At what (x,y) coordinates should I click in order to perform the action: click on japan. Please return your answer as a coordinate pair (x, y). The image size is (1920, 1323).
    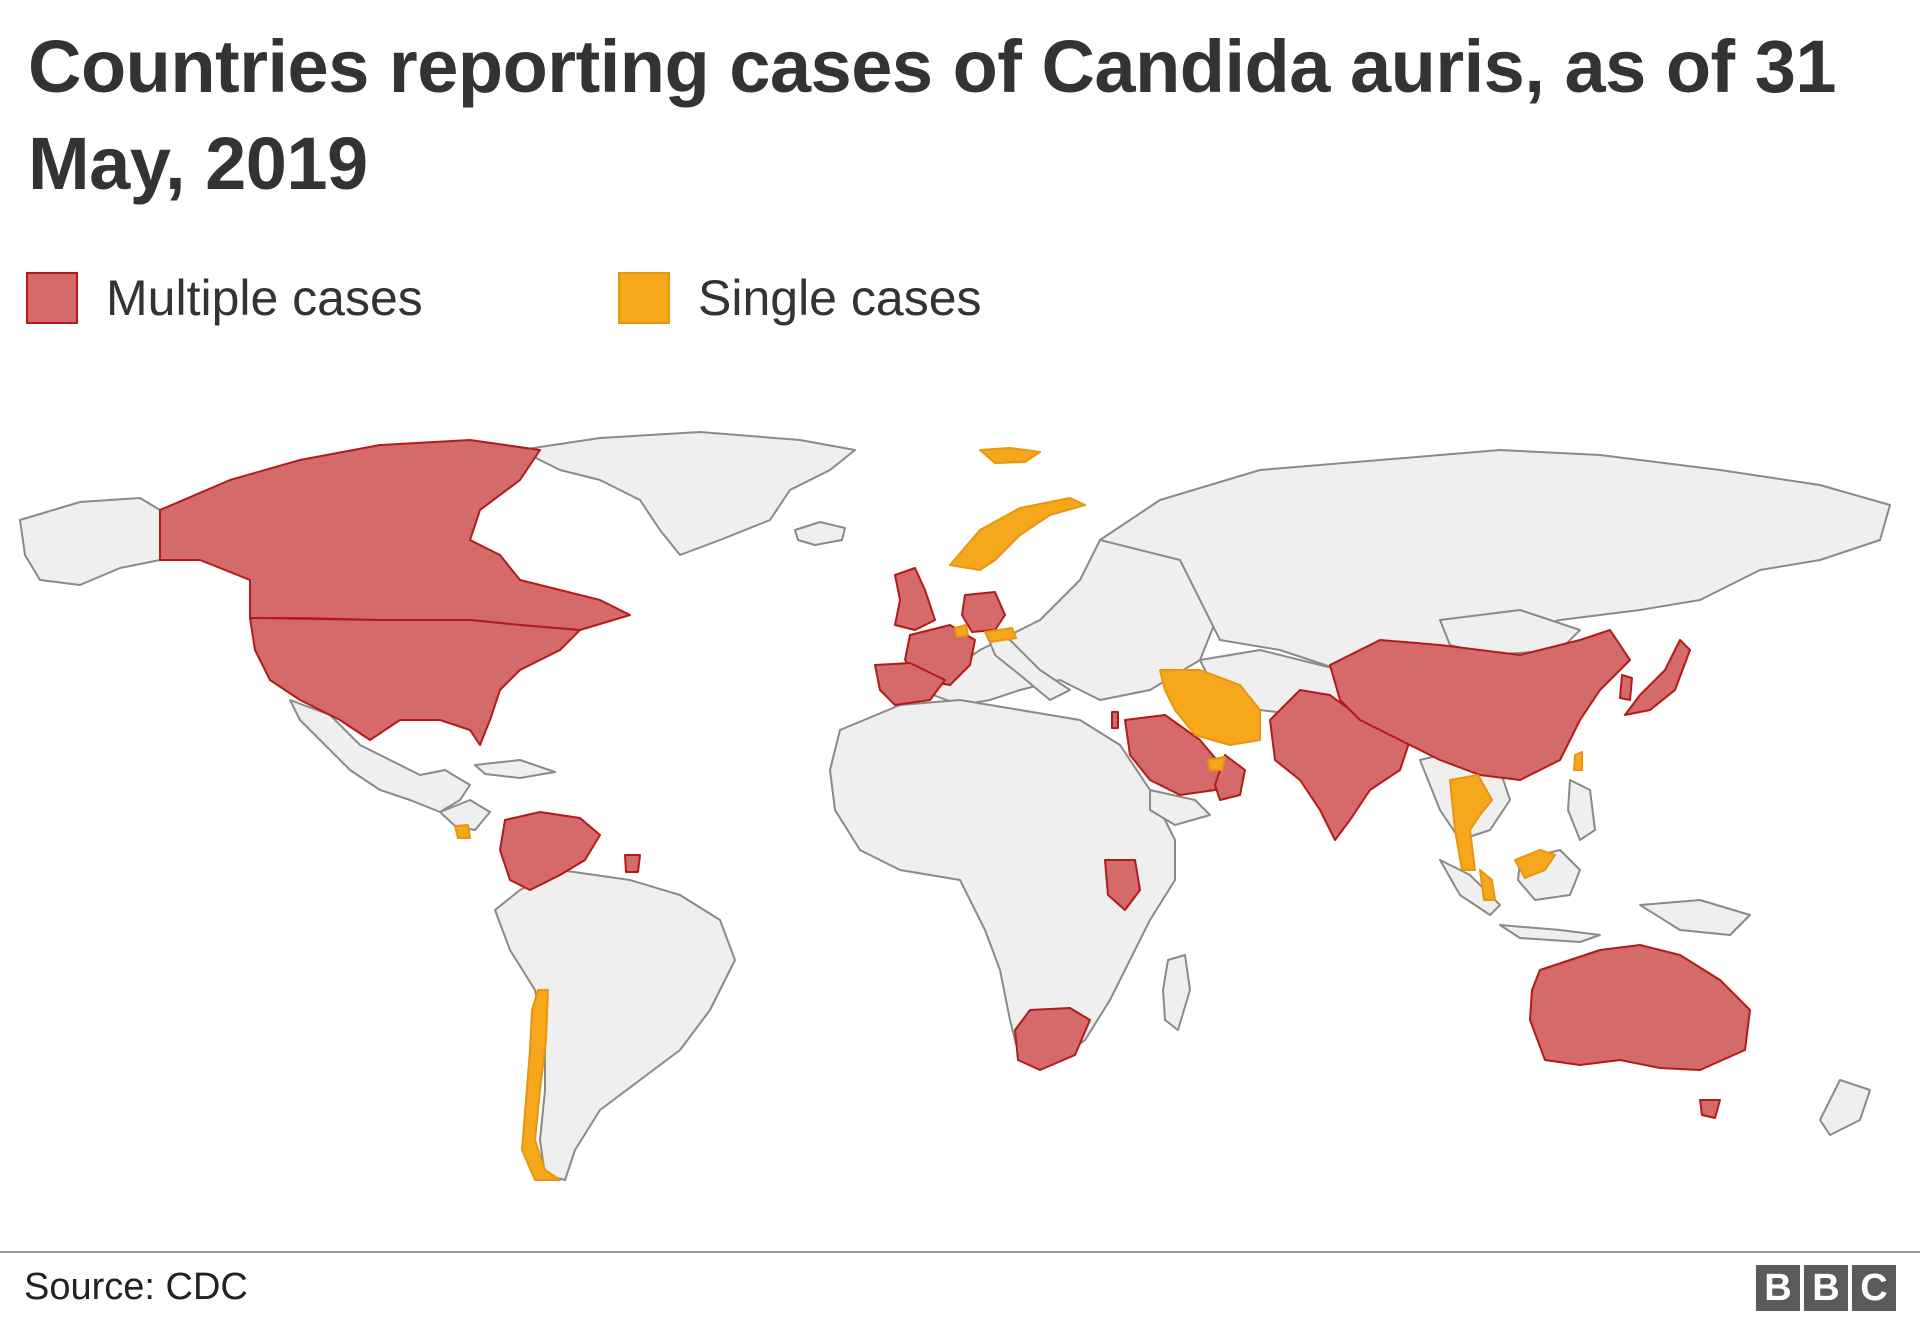
    Looking at the image, I should click on (1657, 677).